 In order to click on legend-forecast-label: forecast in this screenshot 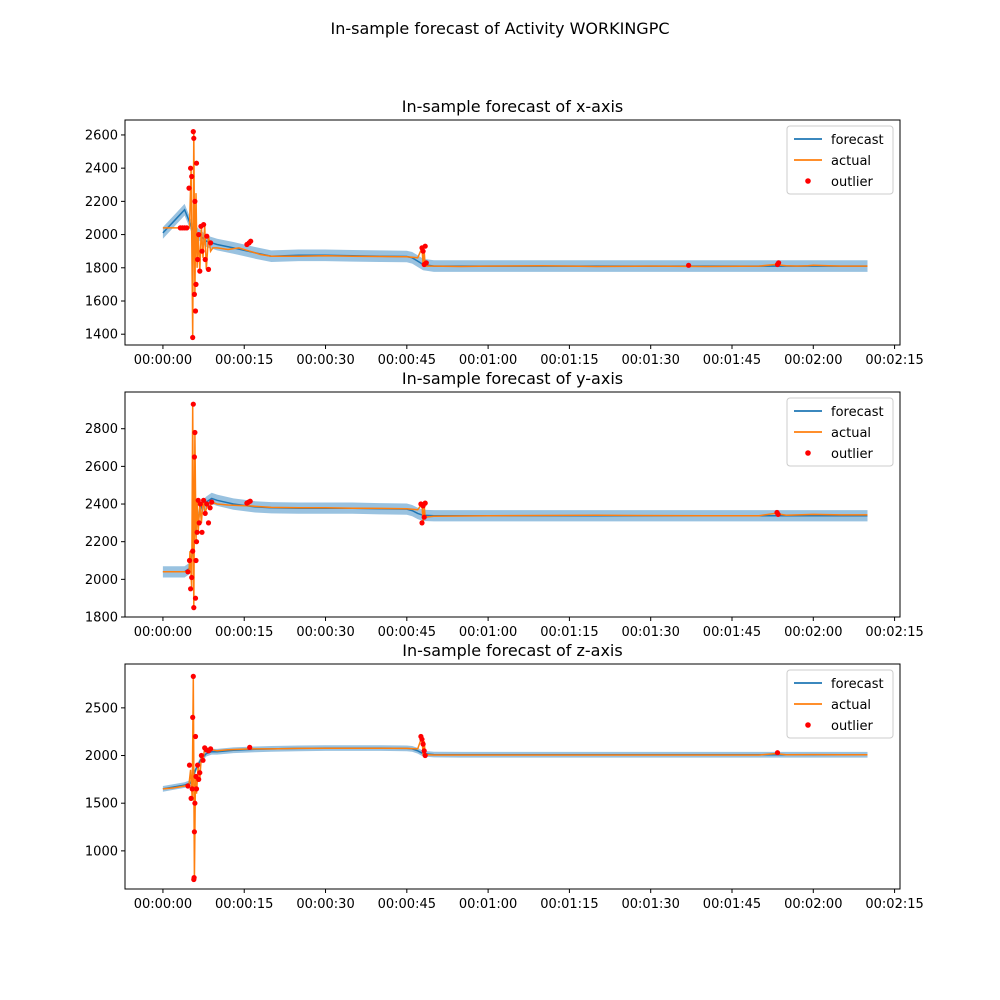, I will do `click(857, 412)`.